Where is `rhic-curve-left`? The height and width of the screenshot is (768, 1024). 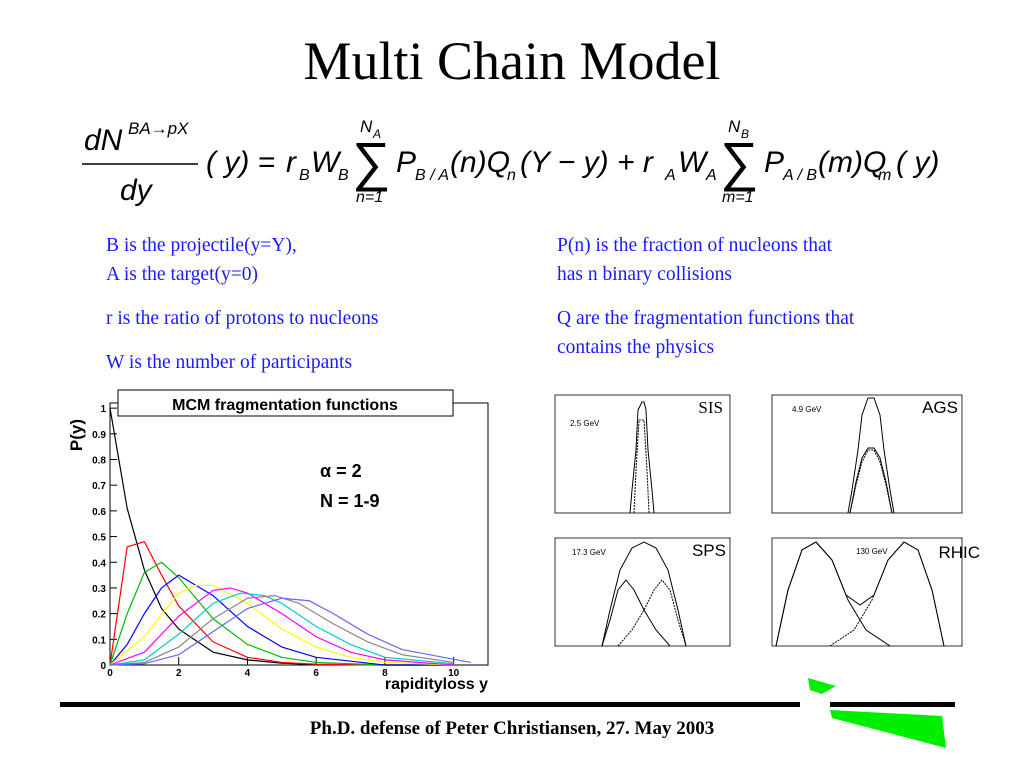
rhic-curve-left is located at coordinates (833, 594).